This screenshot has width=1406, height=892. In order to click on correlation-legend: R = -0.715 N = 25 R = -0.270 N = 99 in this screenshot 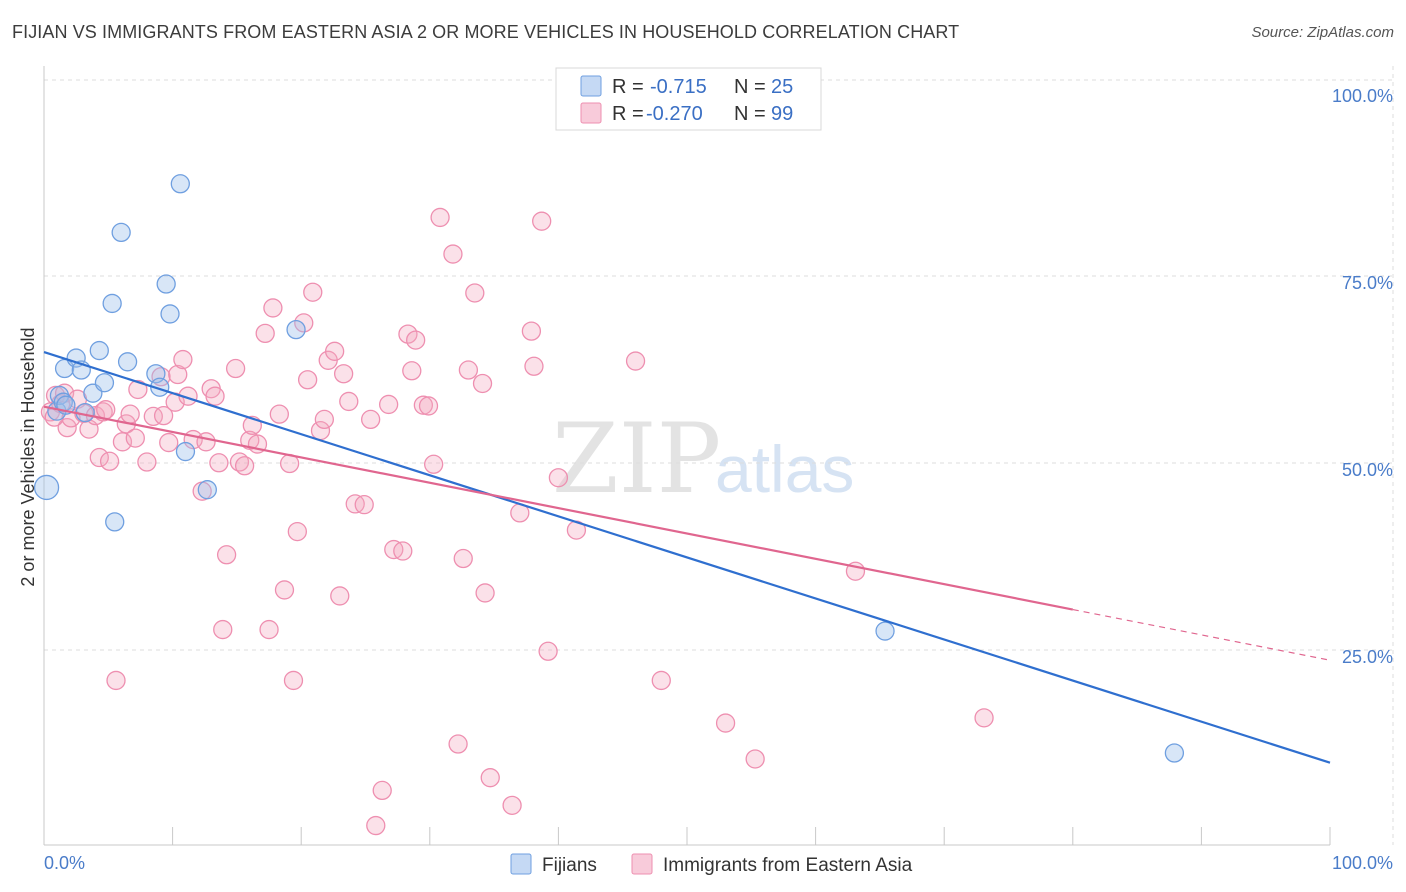, I will do `click(688, 99)`.